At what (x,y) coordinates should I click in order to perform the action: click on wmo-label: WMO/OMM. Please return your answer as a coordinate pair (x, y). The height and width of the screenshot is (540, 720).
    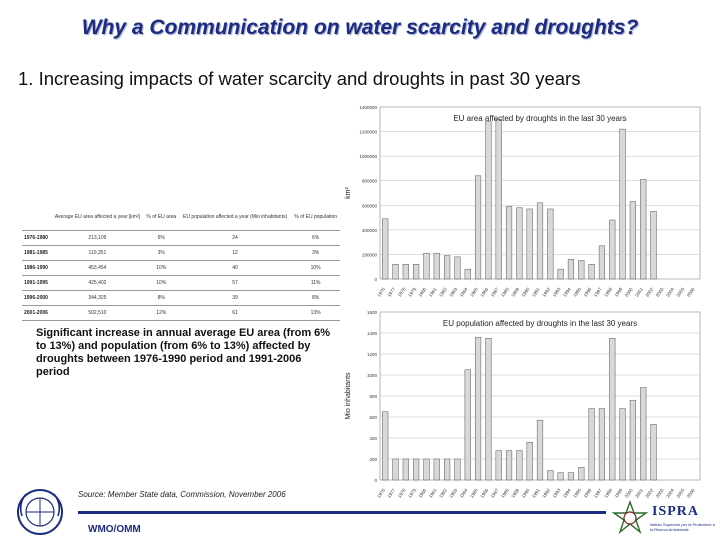
    Looking at the image, I should click on (114, 529).